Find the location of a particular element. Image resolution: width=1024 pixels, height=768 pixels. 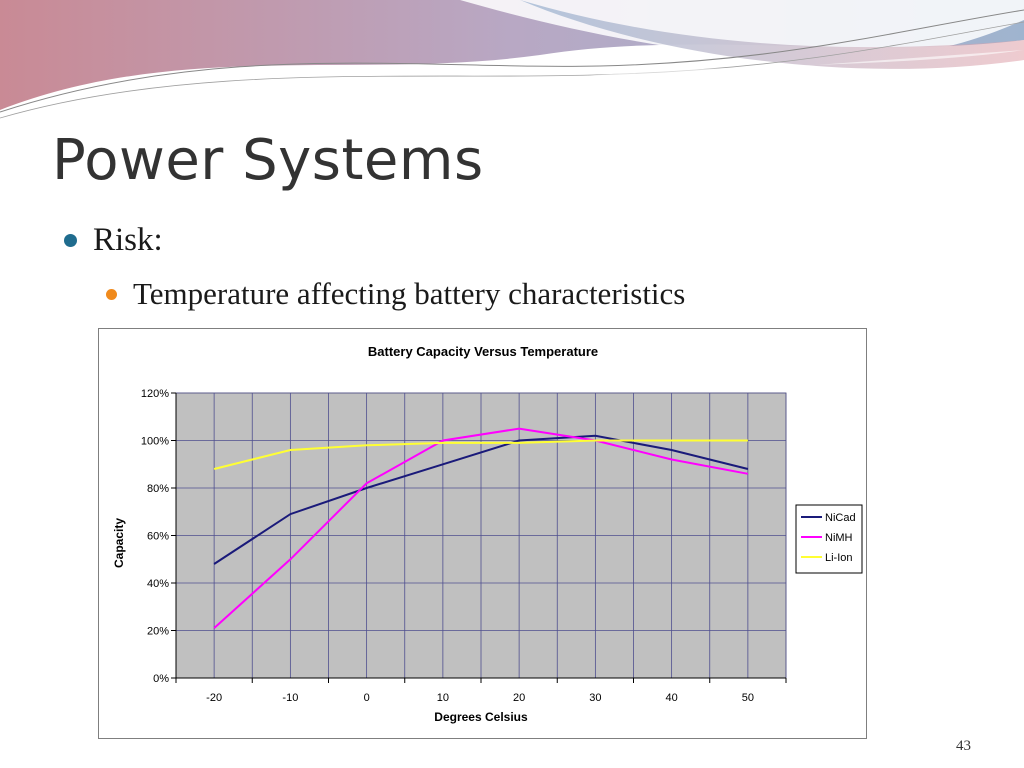

x-tick-label: 50 is located at coordinates (748, 698).